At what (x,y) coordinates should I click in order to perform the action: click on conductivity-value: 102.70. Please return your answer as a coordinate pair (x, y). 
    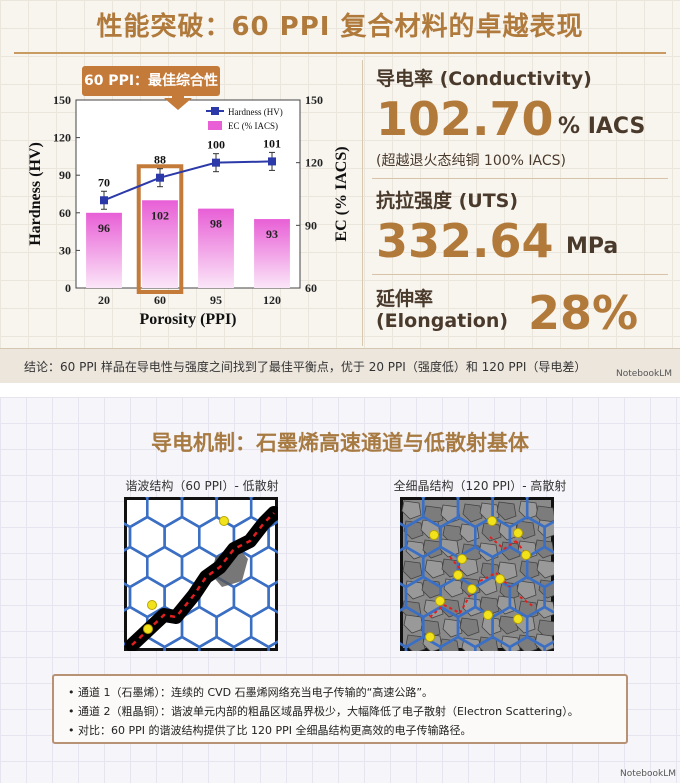
    Looking at the image, I should click on (465, 119).